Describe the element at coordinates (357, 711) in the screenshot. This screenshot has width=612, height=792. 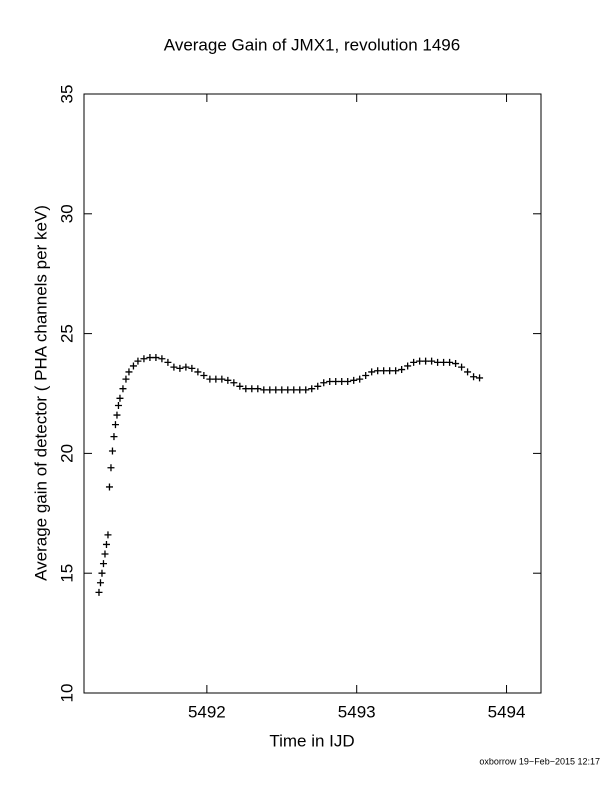
I see `x-tick-label: 5493` at that location.